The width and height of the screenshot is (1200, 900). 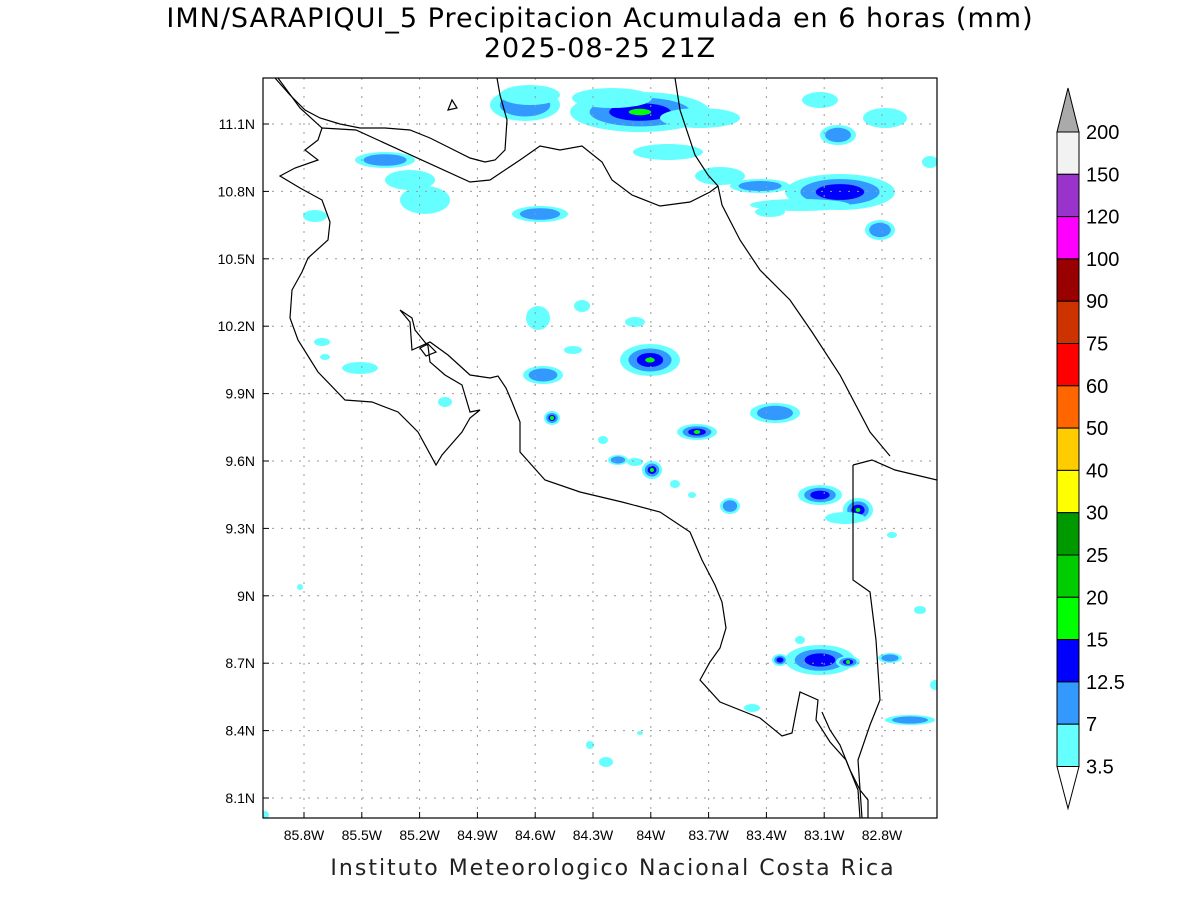 What do you see at coordinates (236, 191) in the screenshot?
I see `lat-tick-label: 10.8N` at bounding box center [236, 191].